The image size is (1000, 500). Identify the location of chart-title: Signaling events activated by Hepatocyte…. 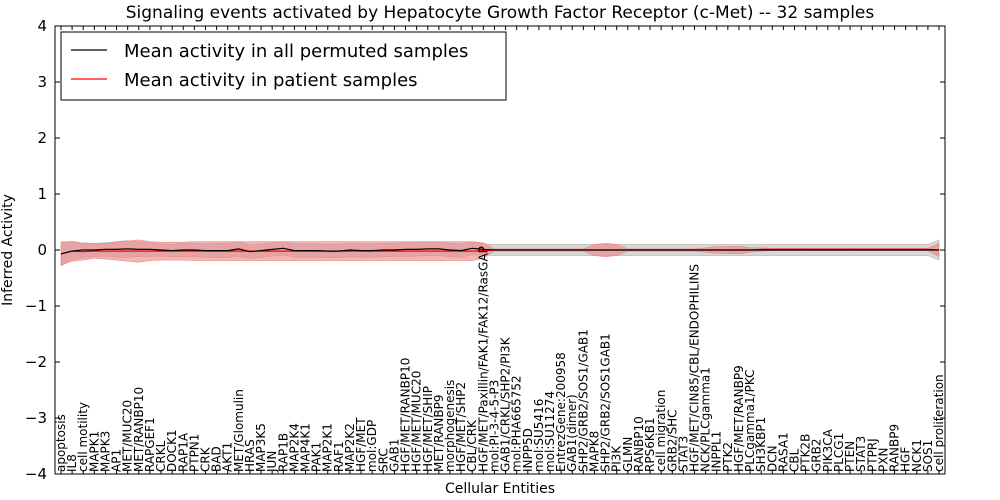
(500, 13).